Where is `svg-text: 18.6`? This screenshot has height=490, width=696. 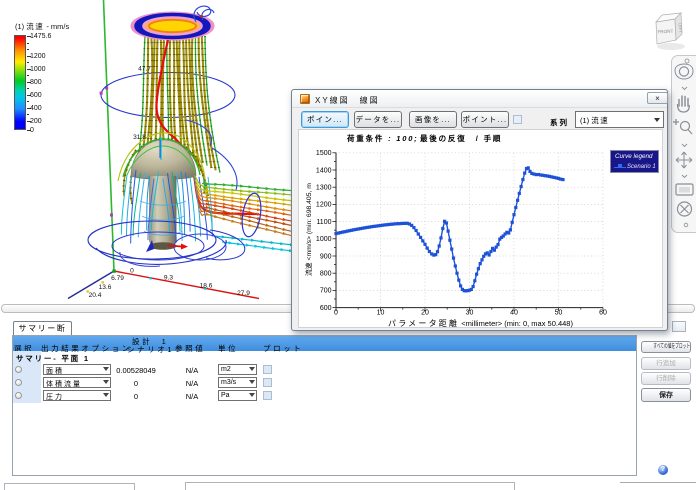 svg-text: 18.6 is located at coordinates (206, 286).